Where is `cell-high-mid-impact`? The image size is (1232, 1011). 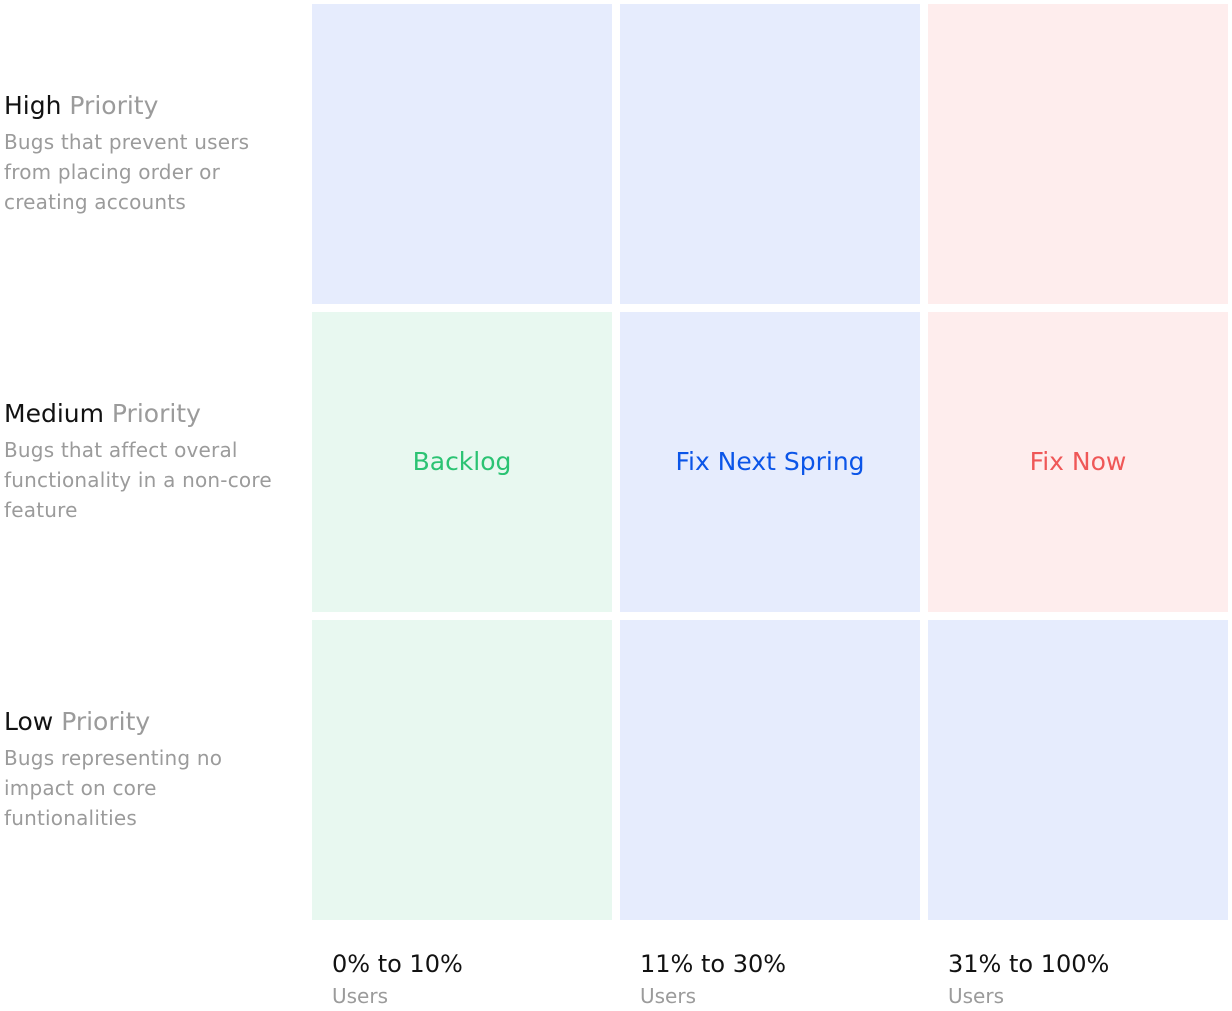
cell-high-mid-impact is located at coordinates (770, 154).